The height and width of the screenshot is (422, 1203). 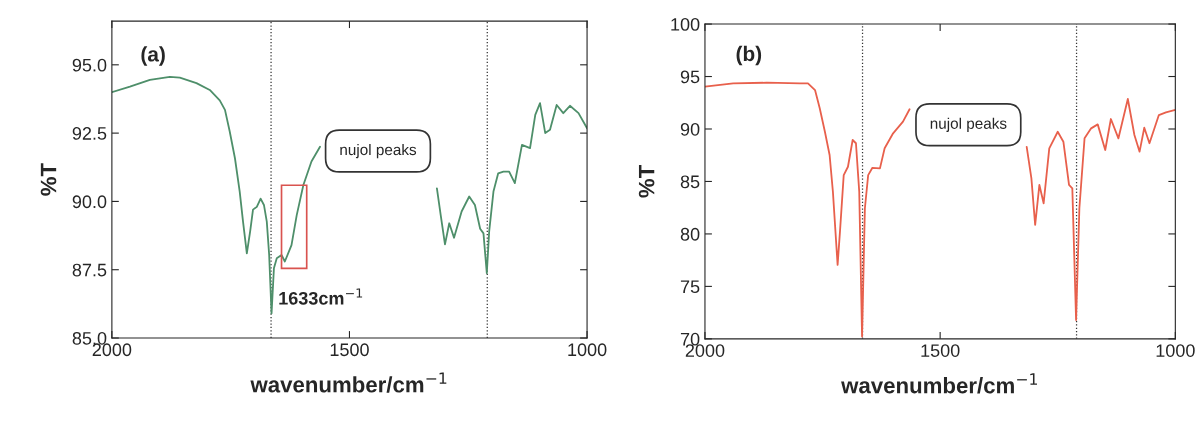 I want to click on y-tick-label: 80, so click(x=690, y=234).